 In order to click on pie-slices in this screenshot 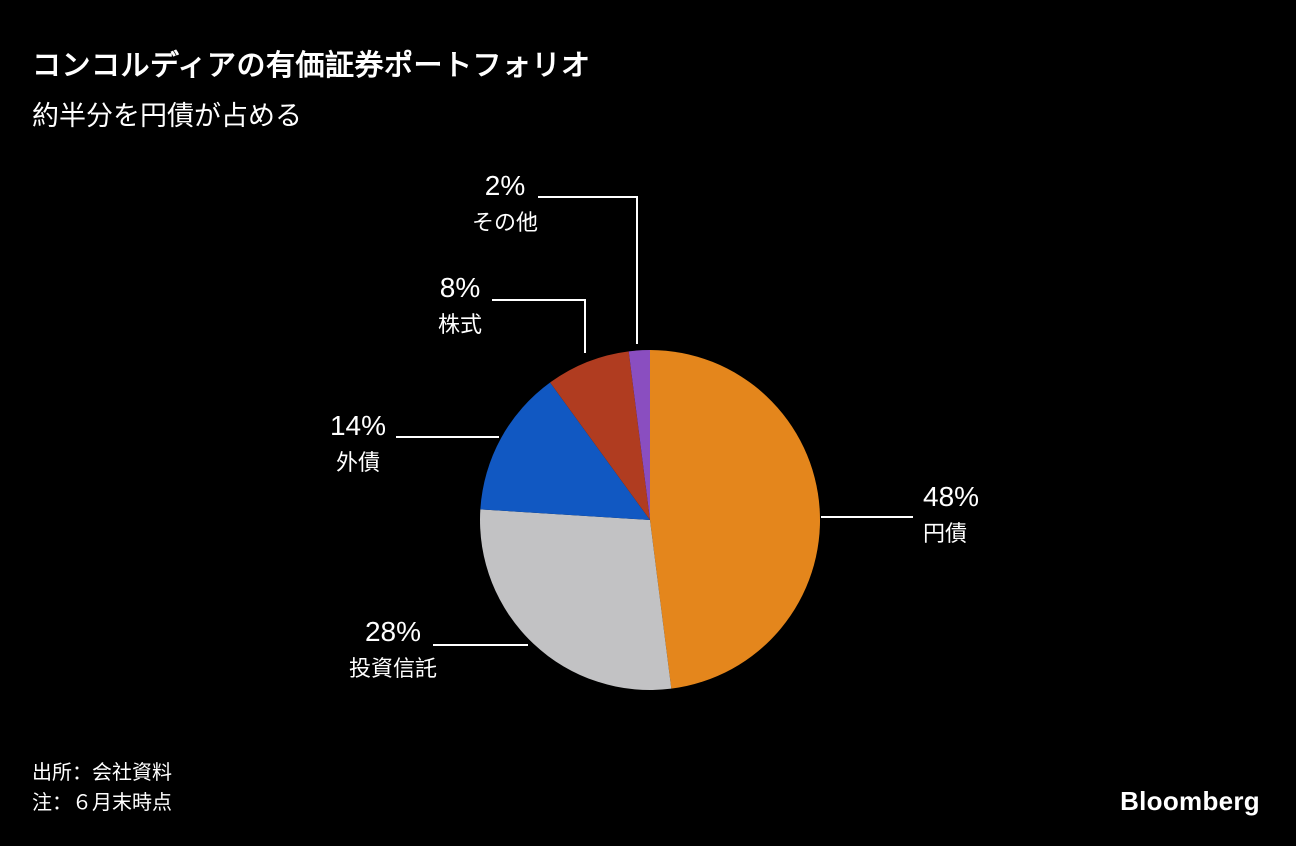, I will do `click(650, 520)`.